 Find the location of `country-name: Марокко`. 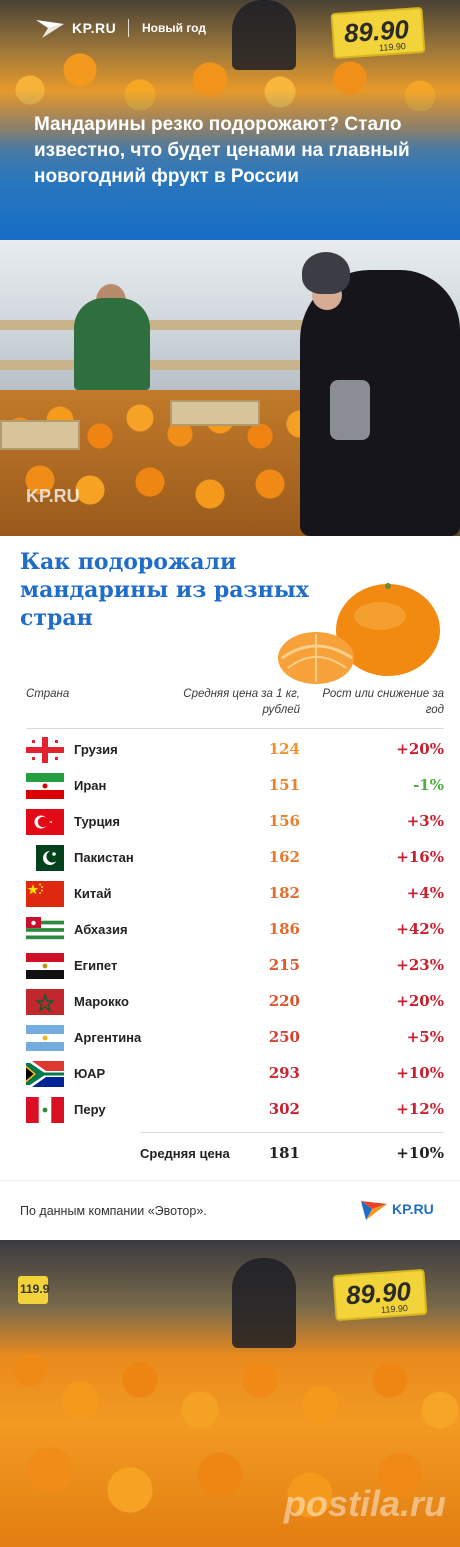

country-name: Марокко is located at coordinates (101, 1001).